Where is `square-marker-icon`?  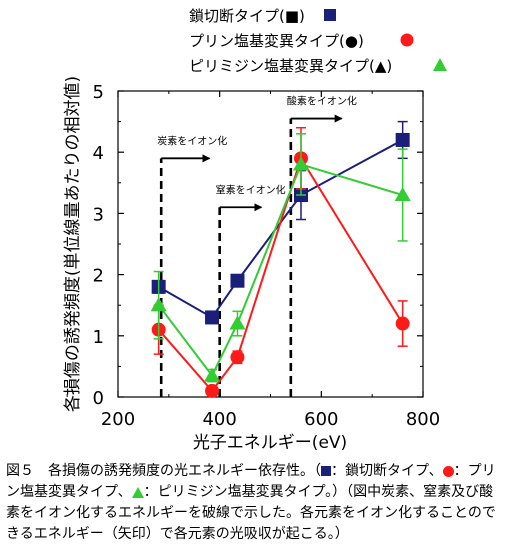 square-marker-icon is located at coordinates (326, 471).